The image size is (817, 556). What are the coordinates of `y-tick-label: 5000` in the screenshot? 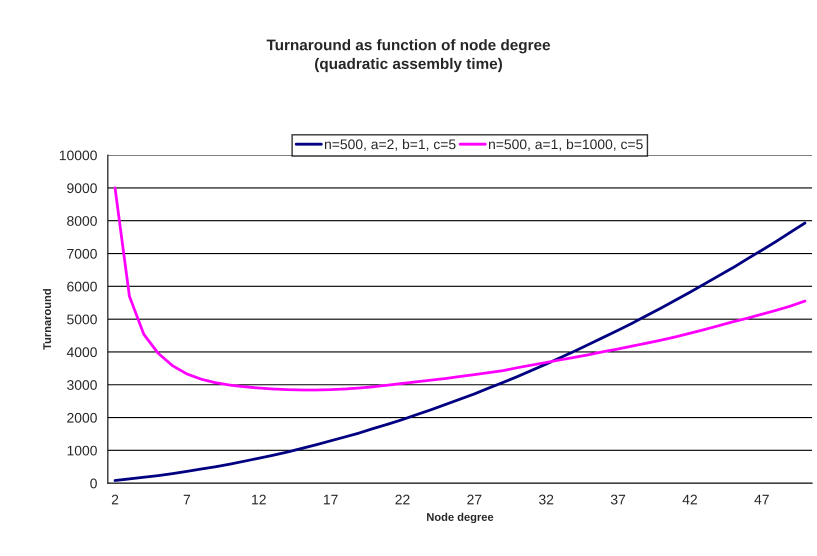 It's located at (82, 319).